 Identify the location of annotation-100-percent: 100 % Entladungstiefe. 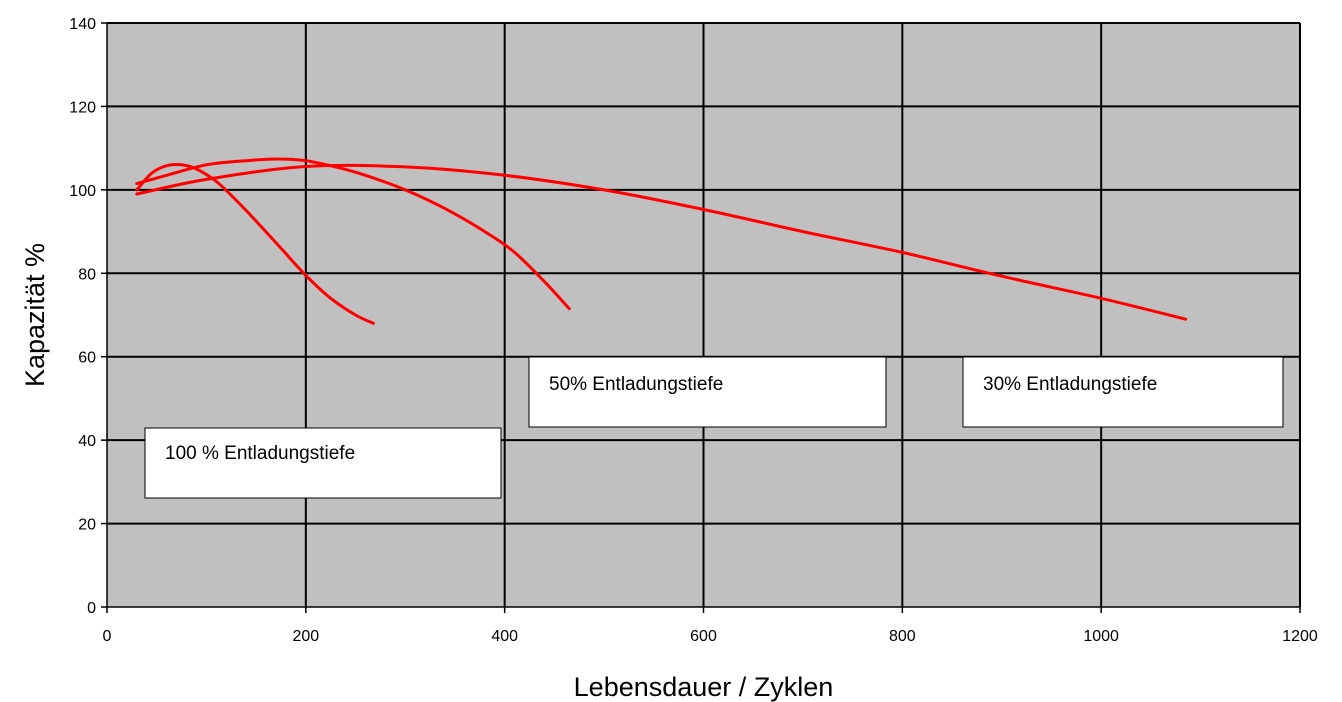
(323, 463).